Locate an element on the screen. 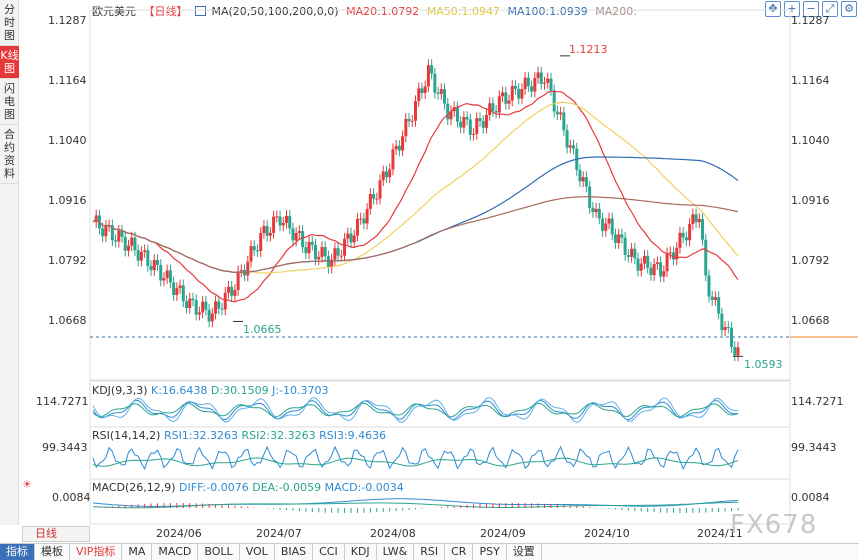 The width and height of the screenshot is (859, 560). tab-vol: VOL is located at coordinates (257, 552).